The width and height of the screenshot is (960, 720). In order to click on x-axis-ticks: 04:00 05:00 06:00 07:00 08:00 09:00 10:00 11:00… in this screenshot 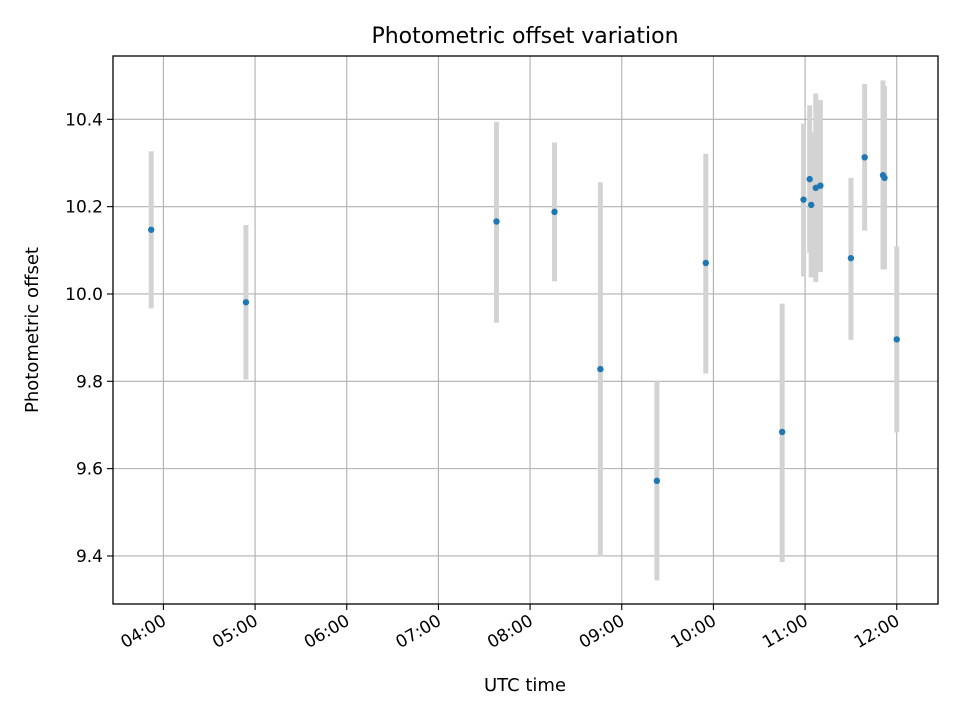, I will do `click(510, 628)`.